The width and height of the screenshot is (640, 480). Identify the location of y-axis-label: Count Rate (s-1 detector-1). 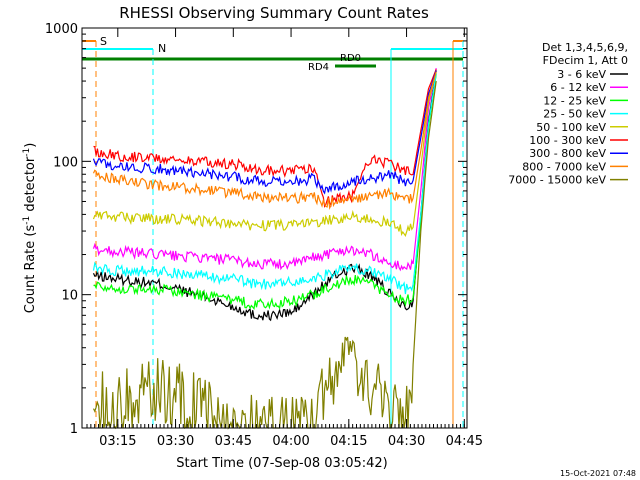
(30, 228).